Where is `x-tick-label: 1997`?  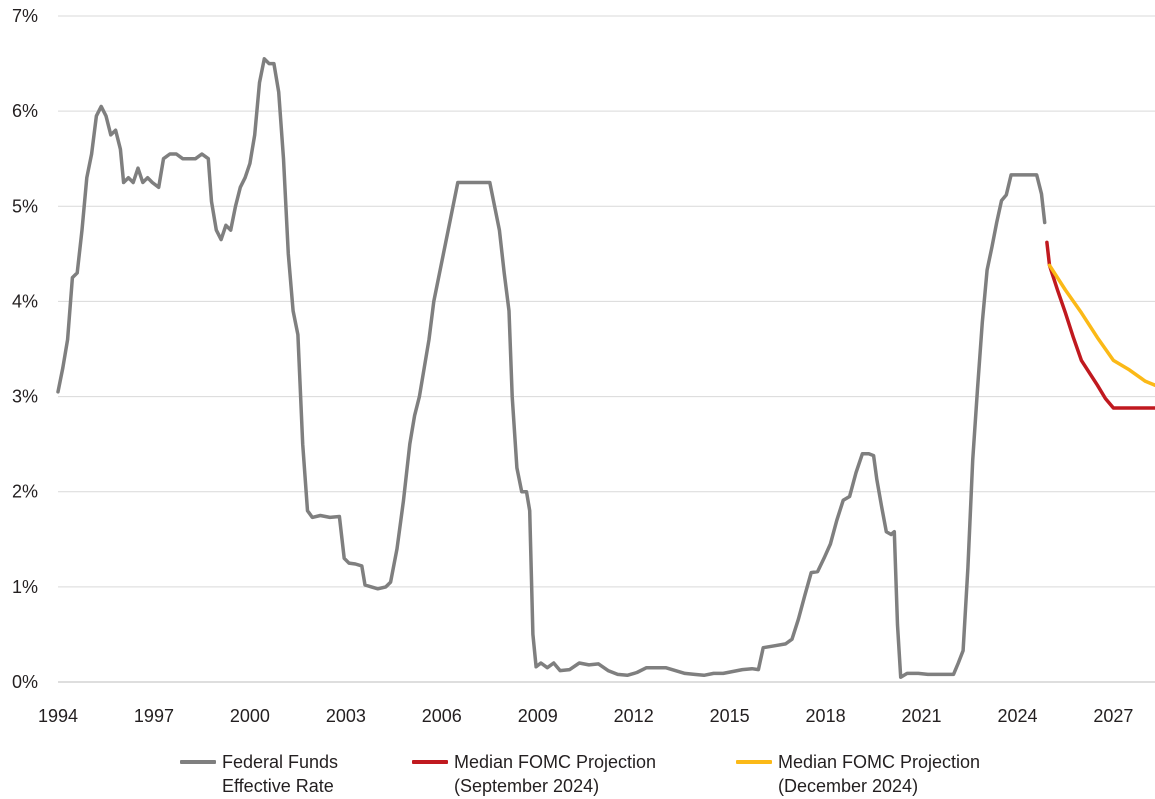 x-tick-label: 1997 is located at coordinates (154, 716).